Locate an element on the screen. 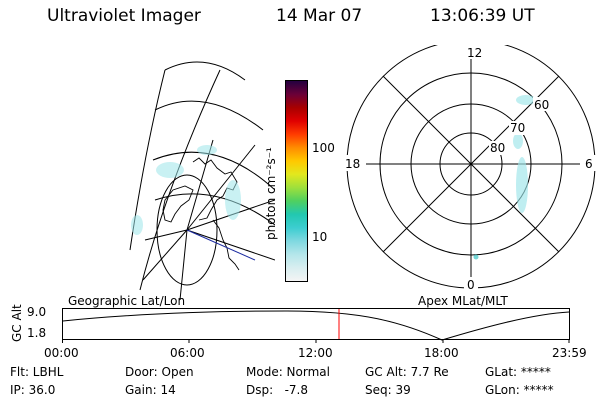 Image resolution: width=600 pixels, height=400 pixels. time-tick-2359: 23:59 is located at coordinates (569, 353).